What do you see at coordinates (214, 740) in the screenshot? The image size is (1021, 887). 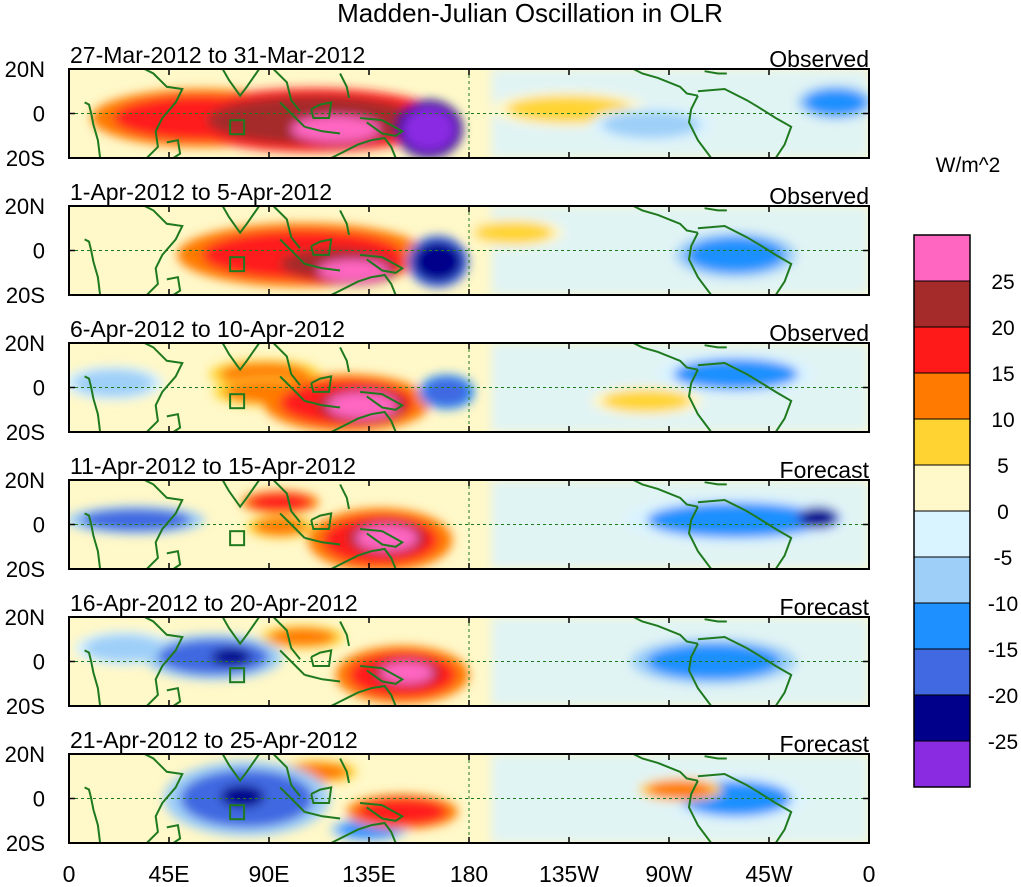 I see `panel-period-label: 21-Apr-2012 to 25-Apr-2012` at bounding box center [214, 740].